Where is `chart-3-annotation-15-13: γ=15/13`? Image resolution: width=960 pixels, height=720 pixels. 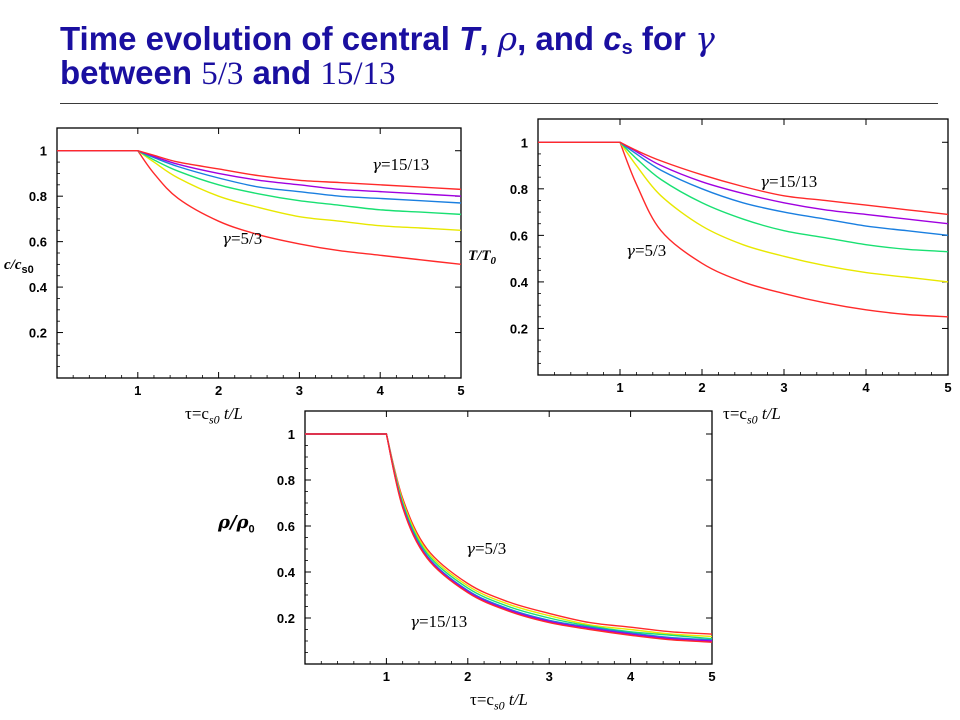 chart-3-annotation-15-13: γ=15/13 is located at coordinates (439, 621).